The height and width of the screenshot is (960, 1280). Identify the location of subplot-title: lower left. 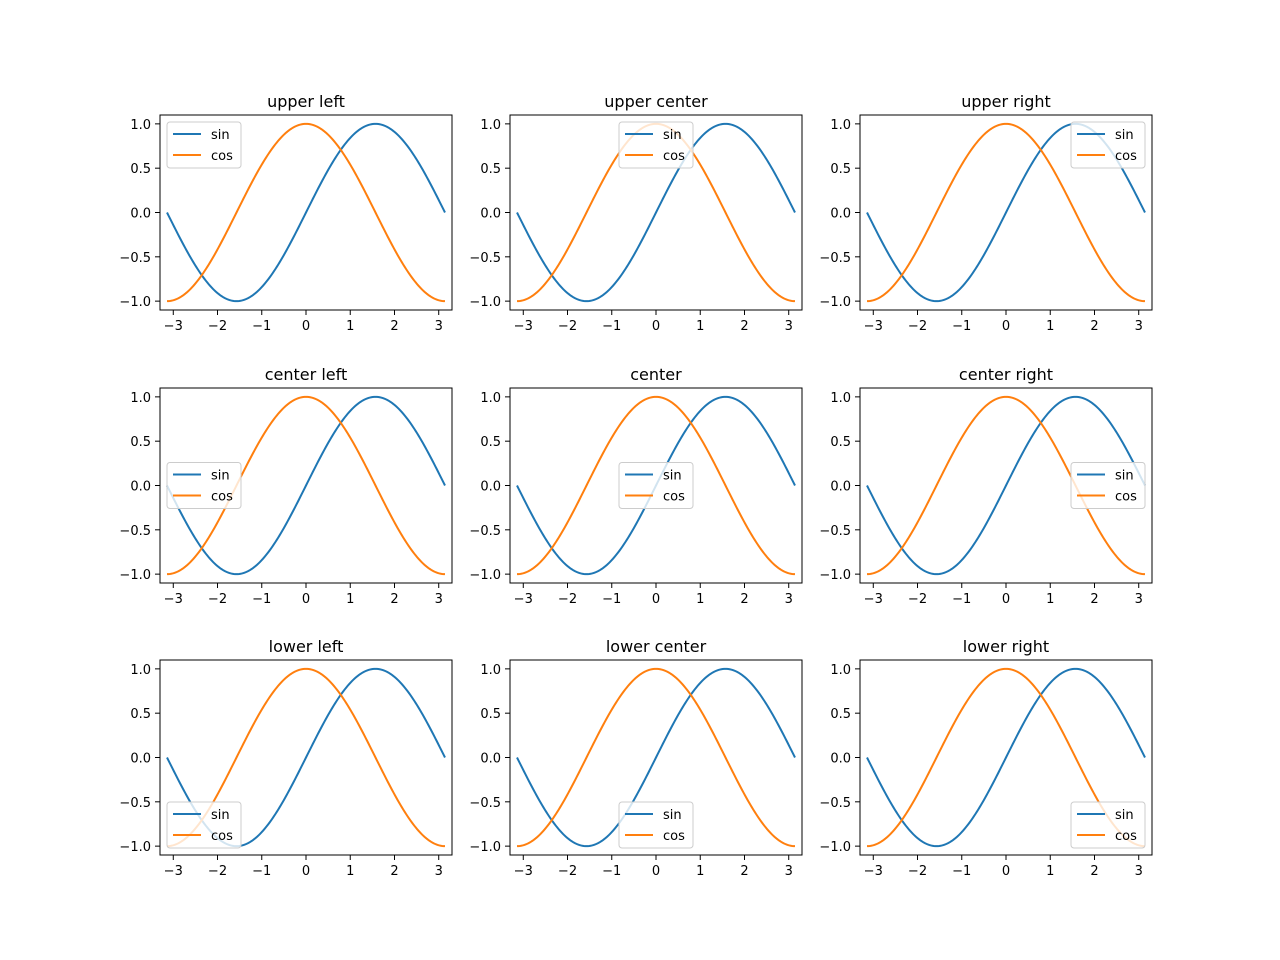
(306, 646).